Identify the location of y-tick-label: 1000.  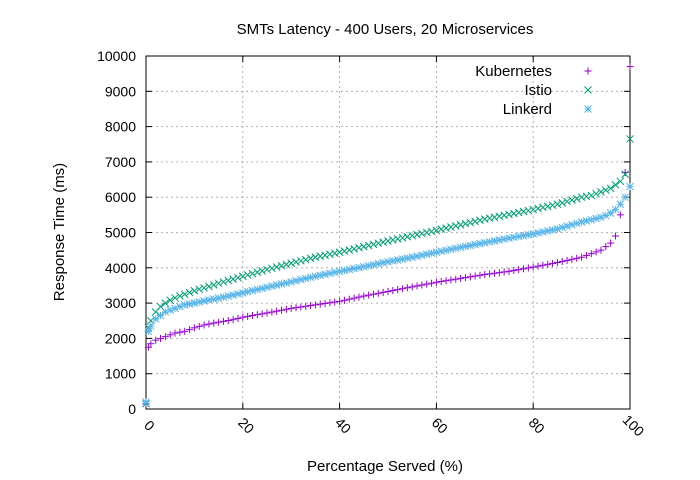
(120, 374).